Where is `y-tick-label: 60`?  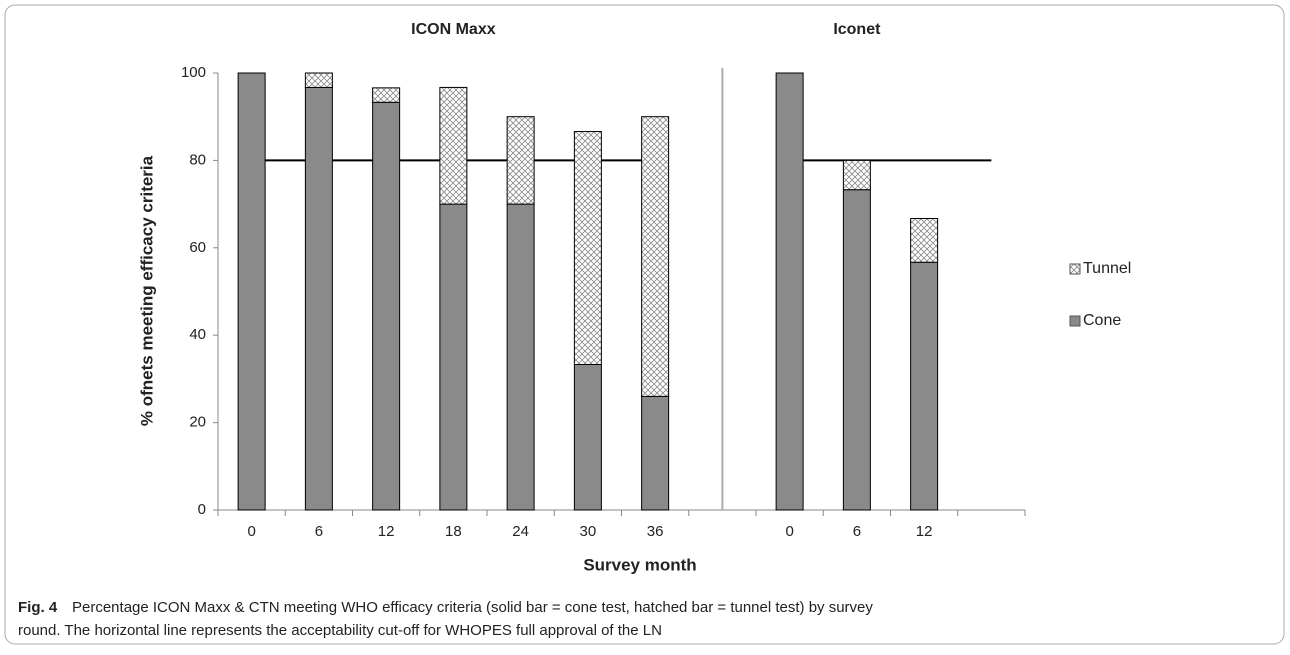 y-tick-label: 60 is located at coordinates (197, 247).